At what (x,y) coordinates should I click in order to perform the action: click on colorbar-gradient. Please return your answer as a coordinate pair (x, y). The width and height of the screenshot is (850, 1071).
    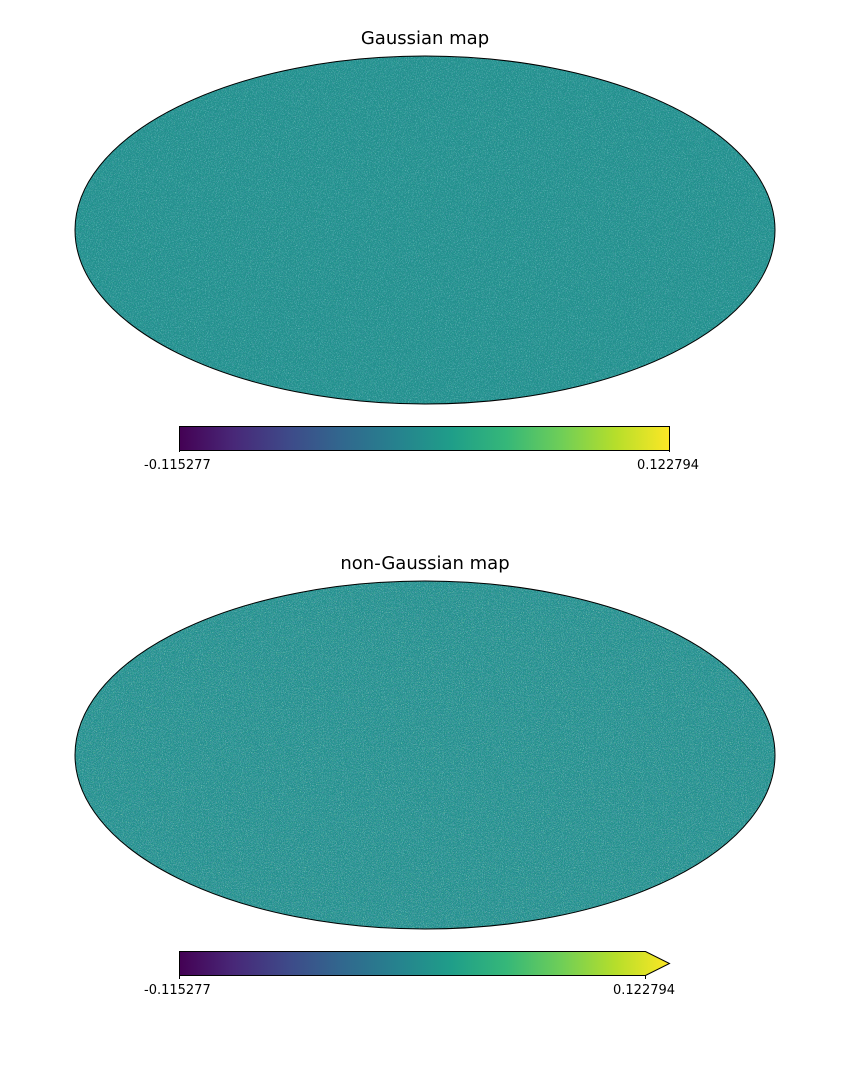
    Looking at the image, I should click on (424, 438).